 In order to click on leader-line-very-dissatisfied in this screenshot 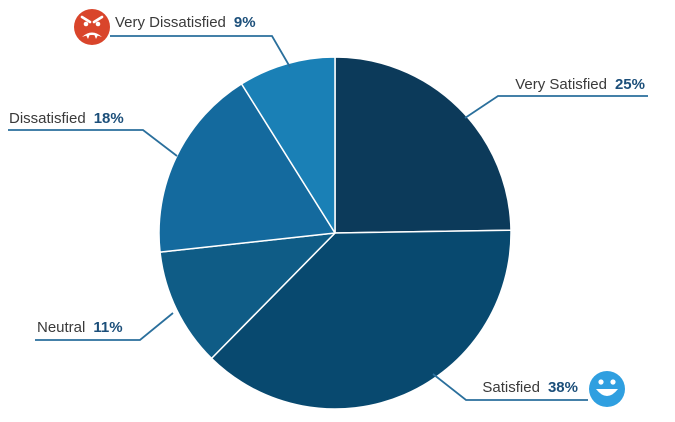, I will do `click(200, 51)`.